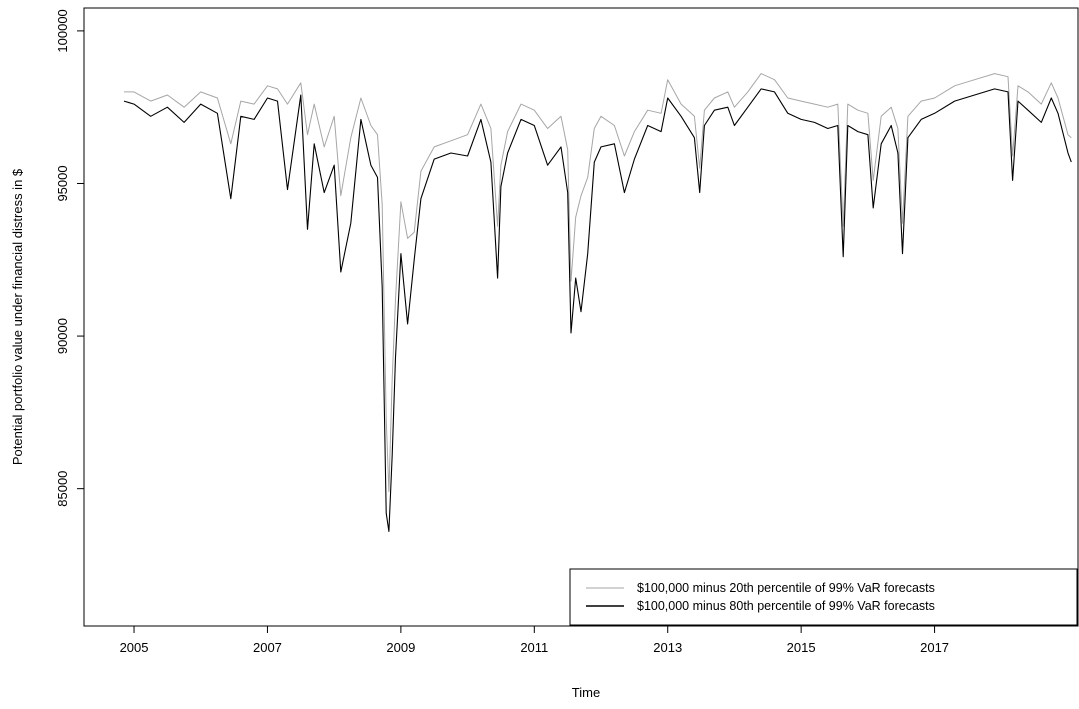 This screenshot has height=709, width=1079. I want to click on legend-box, so click(823, 597).